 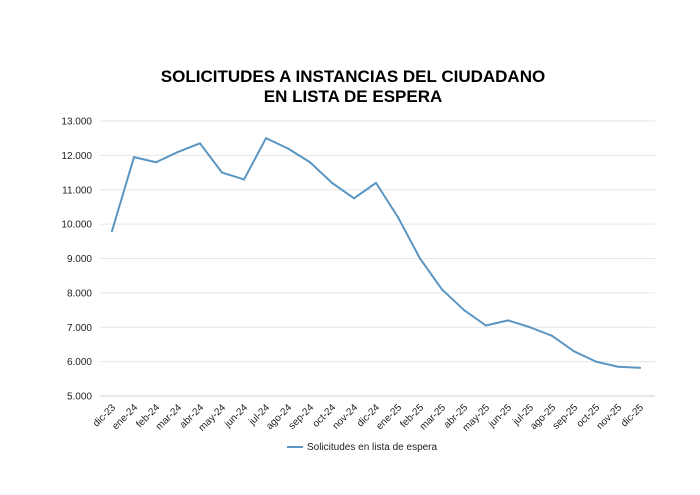 What do you see at coordinates (353, 96) in the screenshot?
I see `chart-title-line-2: EN LISTA DE ESPERA` at bounding box center [353, 96].